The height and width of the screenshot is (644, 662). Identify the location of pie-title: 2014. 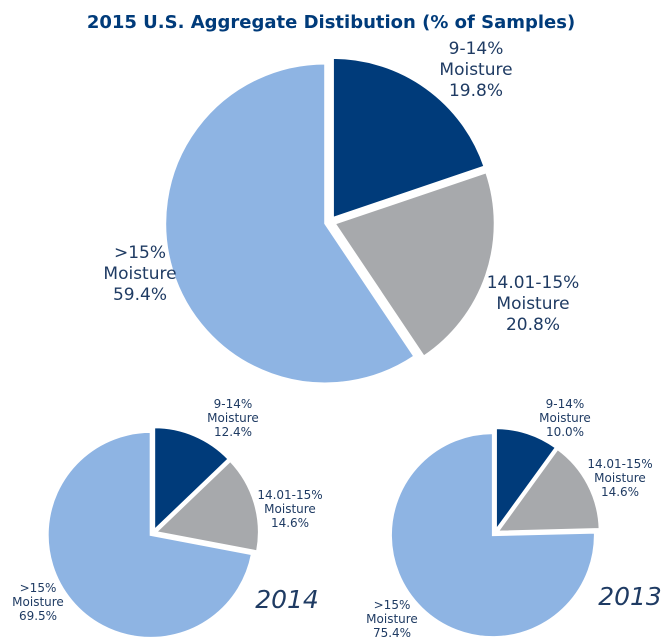
(287, 599).